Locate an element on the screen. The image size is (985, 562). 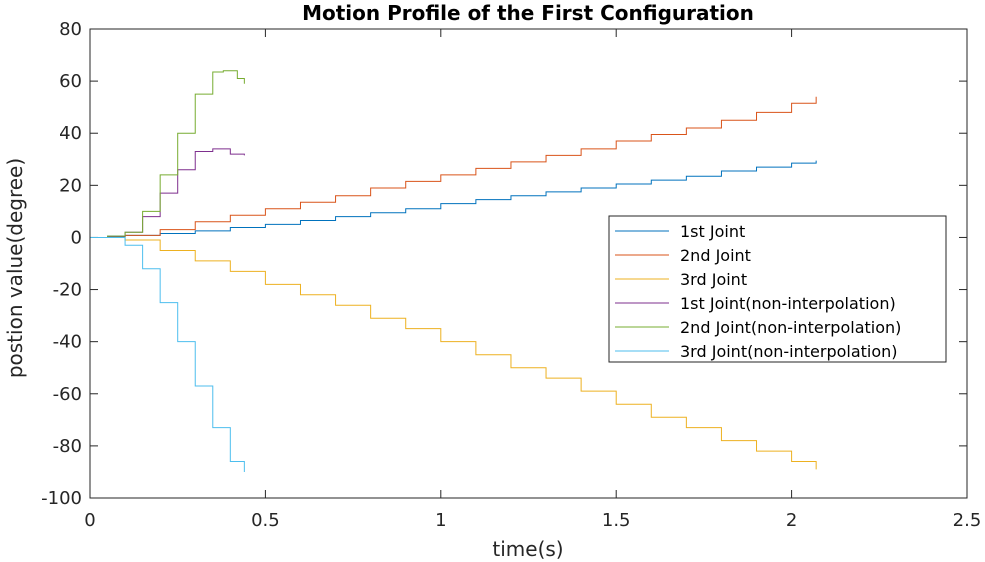
y-tick-label: 60 is located at coordinates (70, 81).